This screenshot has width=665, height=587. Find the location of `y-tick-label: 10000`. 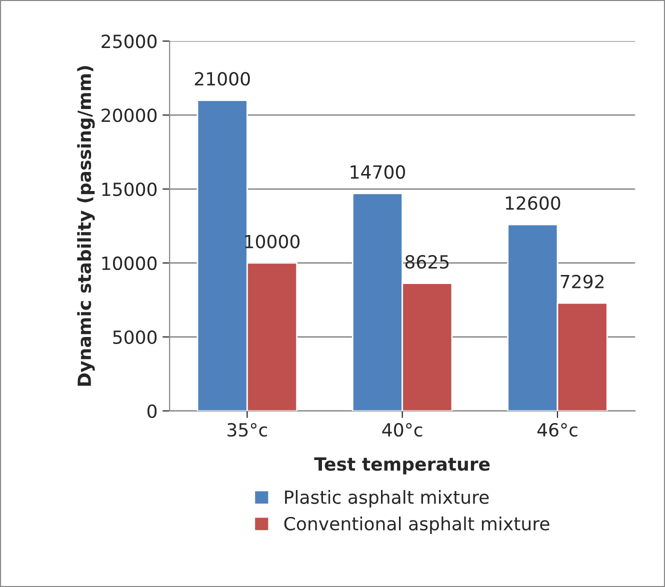

y-tick-label: 10000 is located at coordinates (129, 263).